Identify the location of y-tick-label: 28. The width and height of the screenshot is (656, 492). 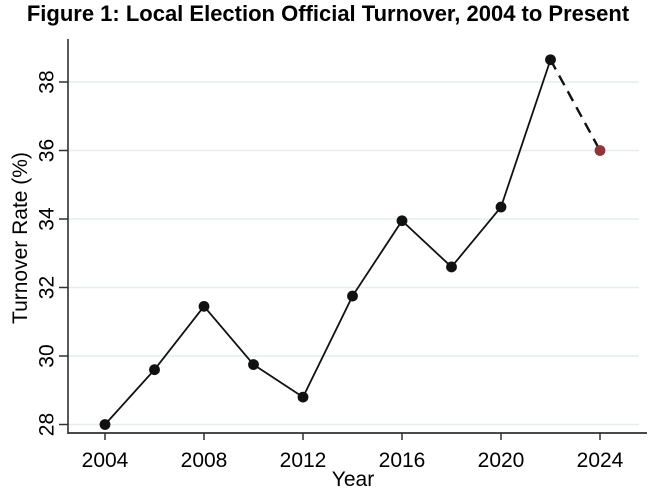
(47, 424).